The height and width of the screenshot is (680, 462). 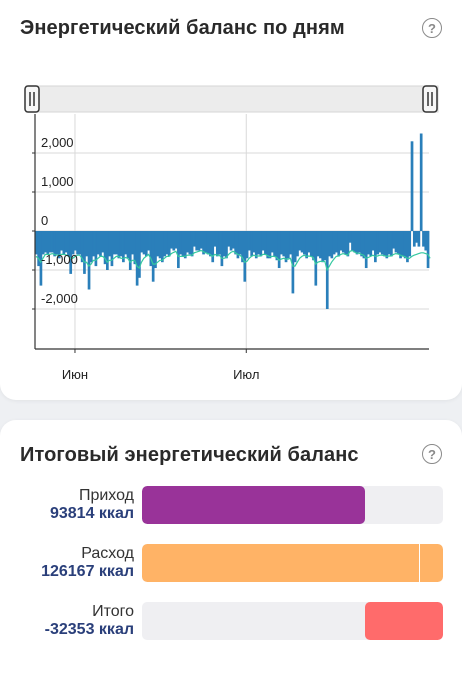 I want to click on range-slider-right-handle, so click(x=430, y=99).